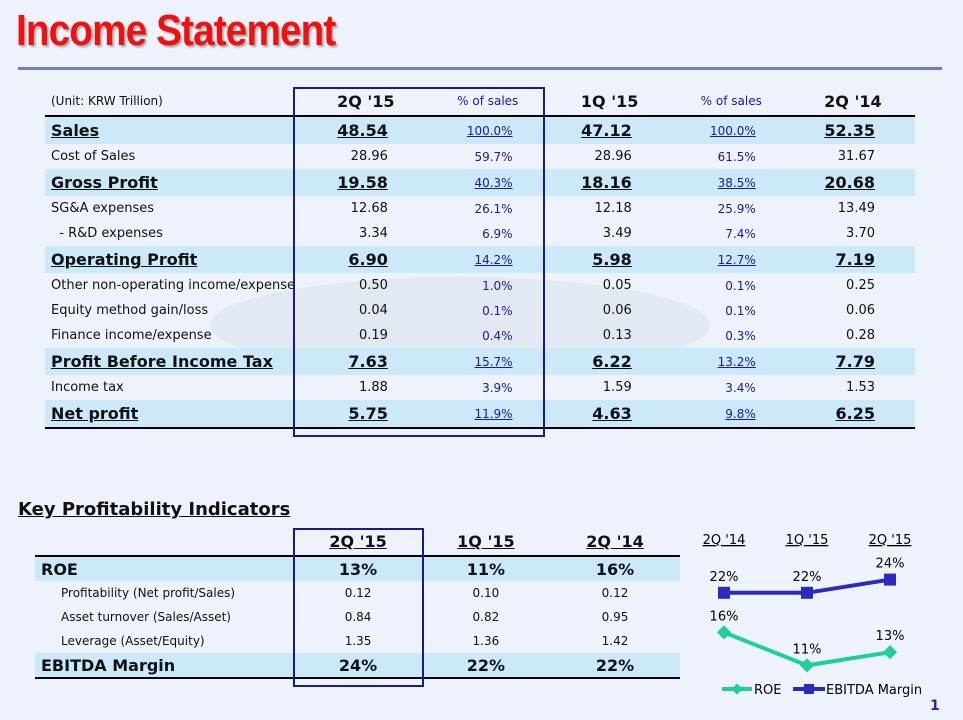 This screenshot has height=720, width=963. I want to click on value: 7.63, so click(365, 361).